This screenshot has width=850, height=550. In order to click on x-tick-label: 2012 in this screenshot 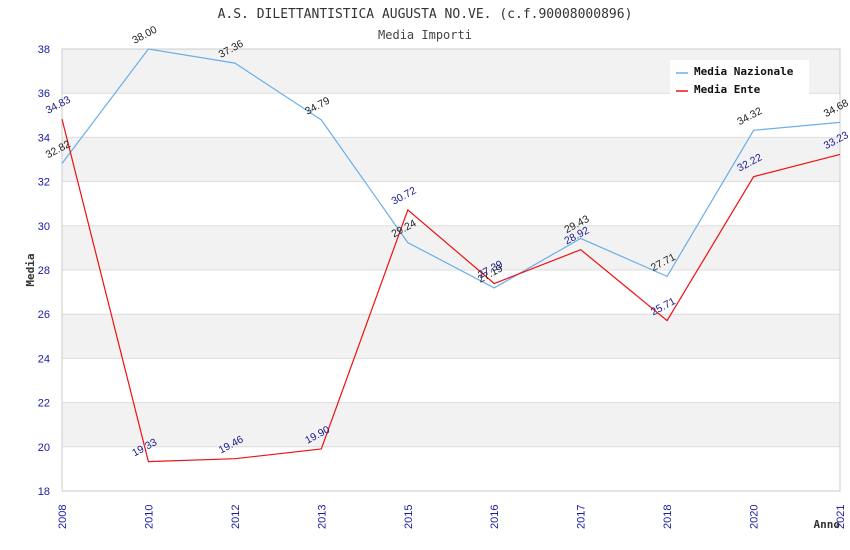, I will do `click(236, 517)`.